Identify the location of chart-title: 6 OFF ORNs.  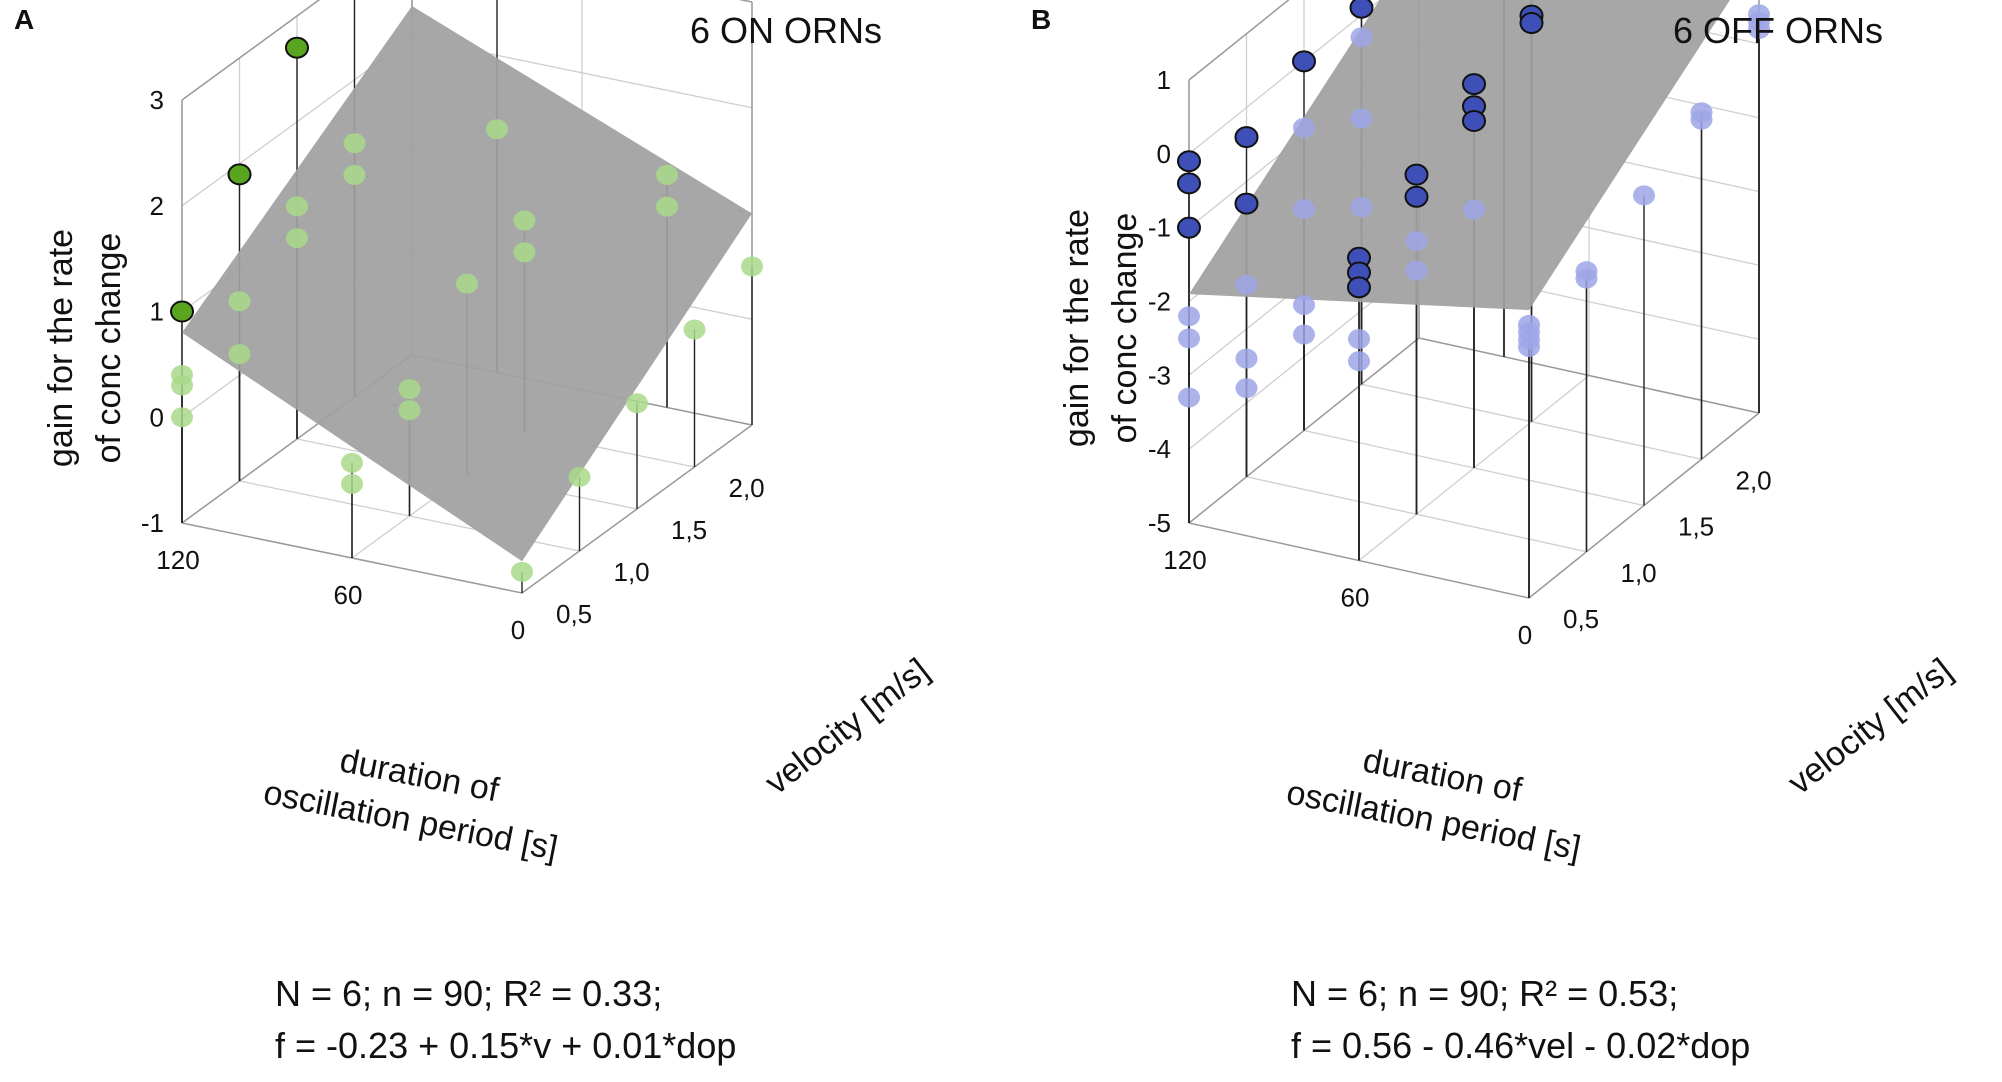
(1778, 30).